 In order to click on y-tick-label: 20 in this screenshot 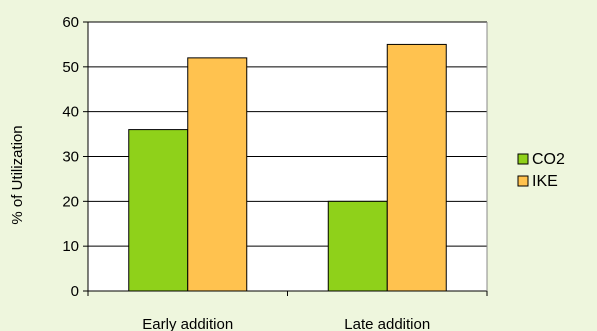, I will do `click(70, 201)`.